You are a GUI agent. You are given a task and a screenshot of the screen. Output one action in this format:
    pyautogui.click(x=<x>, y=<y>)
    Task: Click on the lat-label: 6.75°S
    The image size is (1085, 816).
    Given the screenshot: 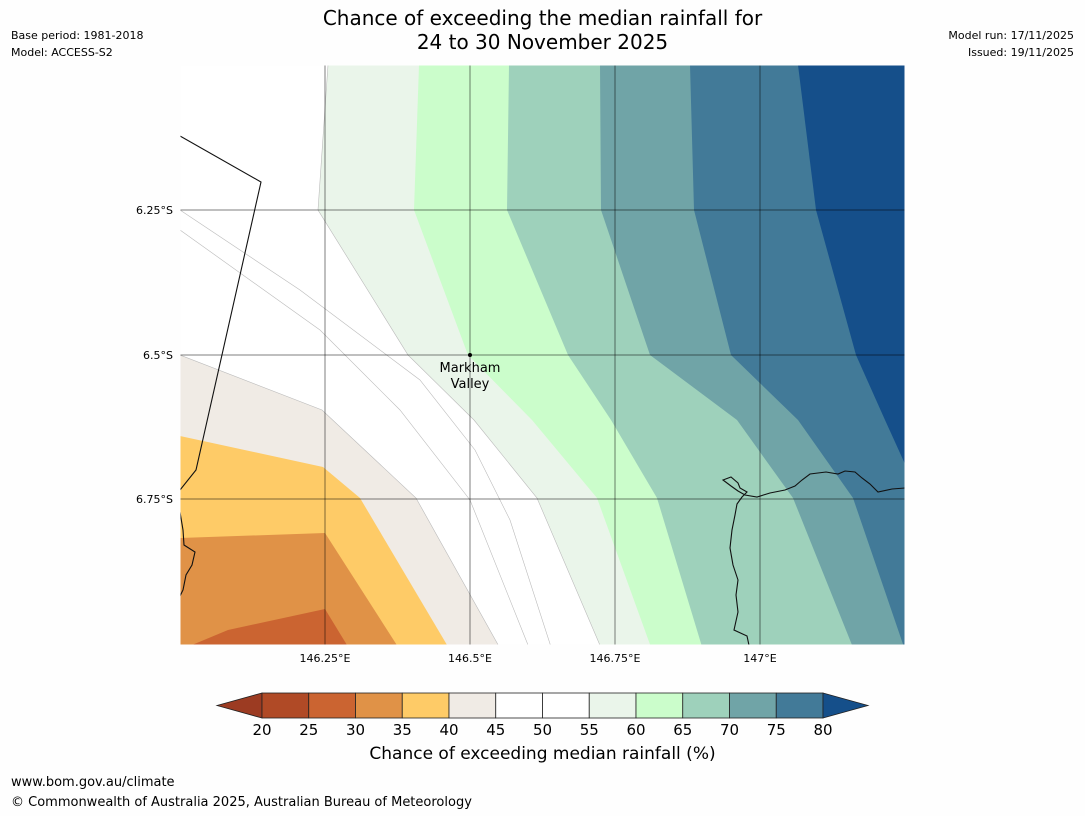 What is the action you would take?
    pyautogui.click(x=154, y=499)
    